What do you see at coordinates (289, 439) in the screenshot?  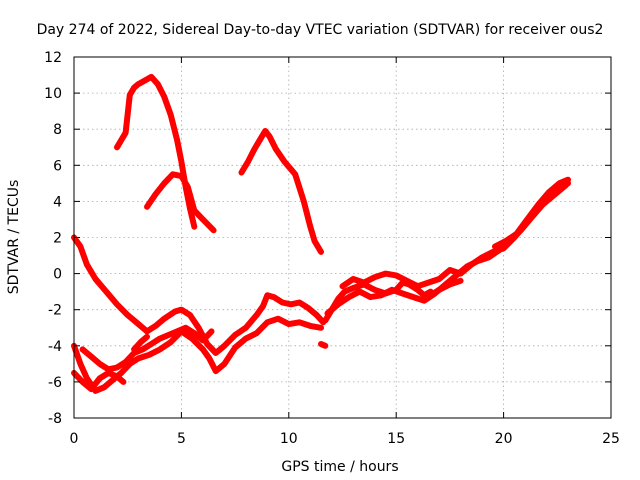 I see `x-tick-label: 10` at bounding box center [289, 439].